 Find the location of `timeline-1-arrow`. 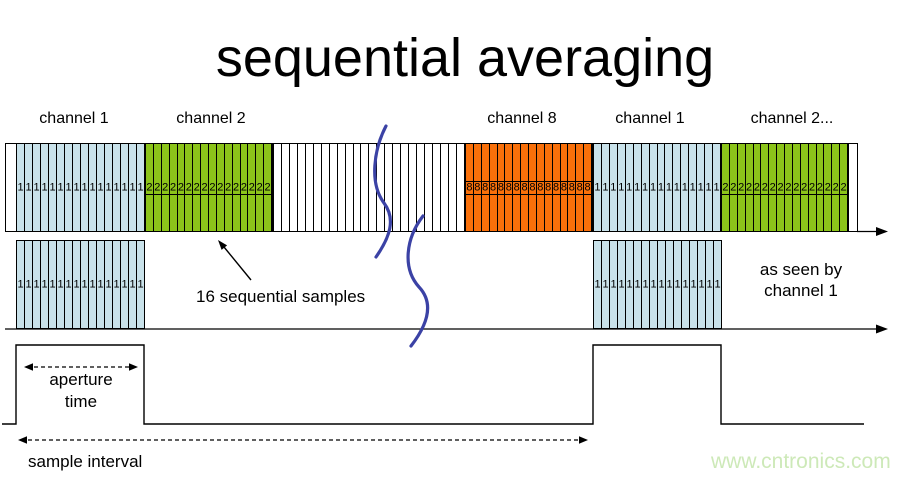

timeline-1-arrow is located at coordinates (872, 231).